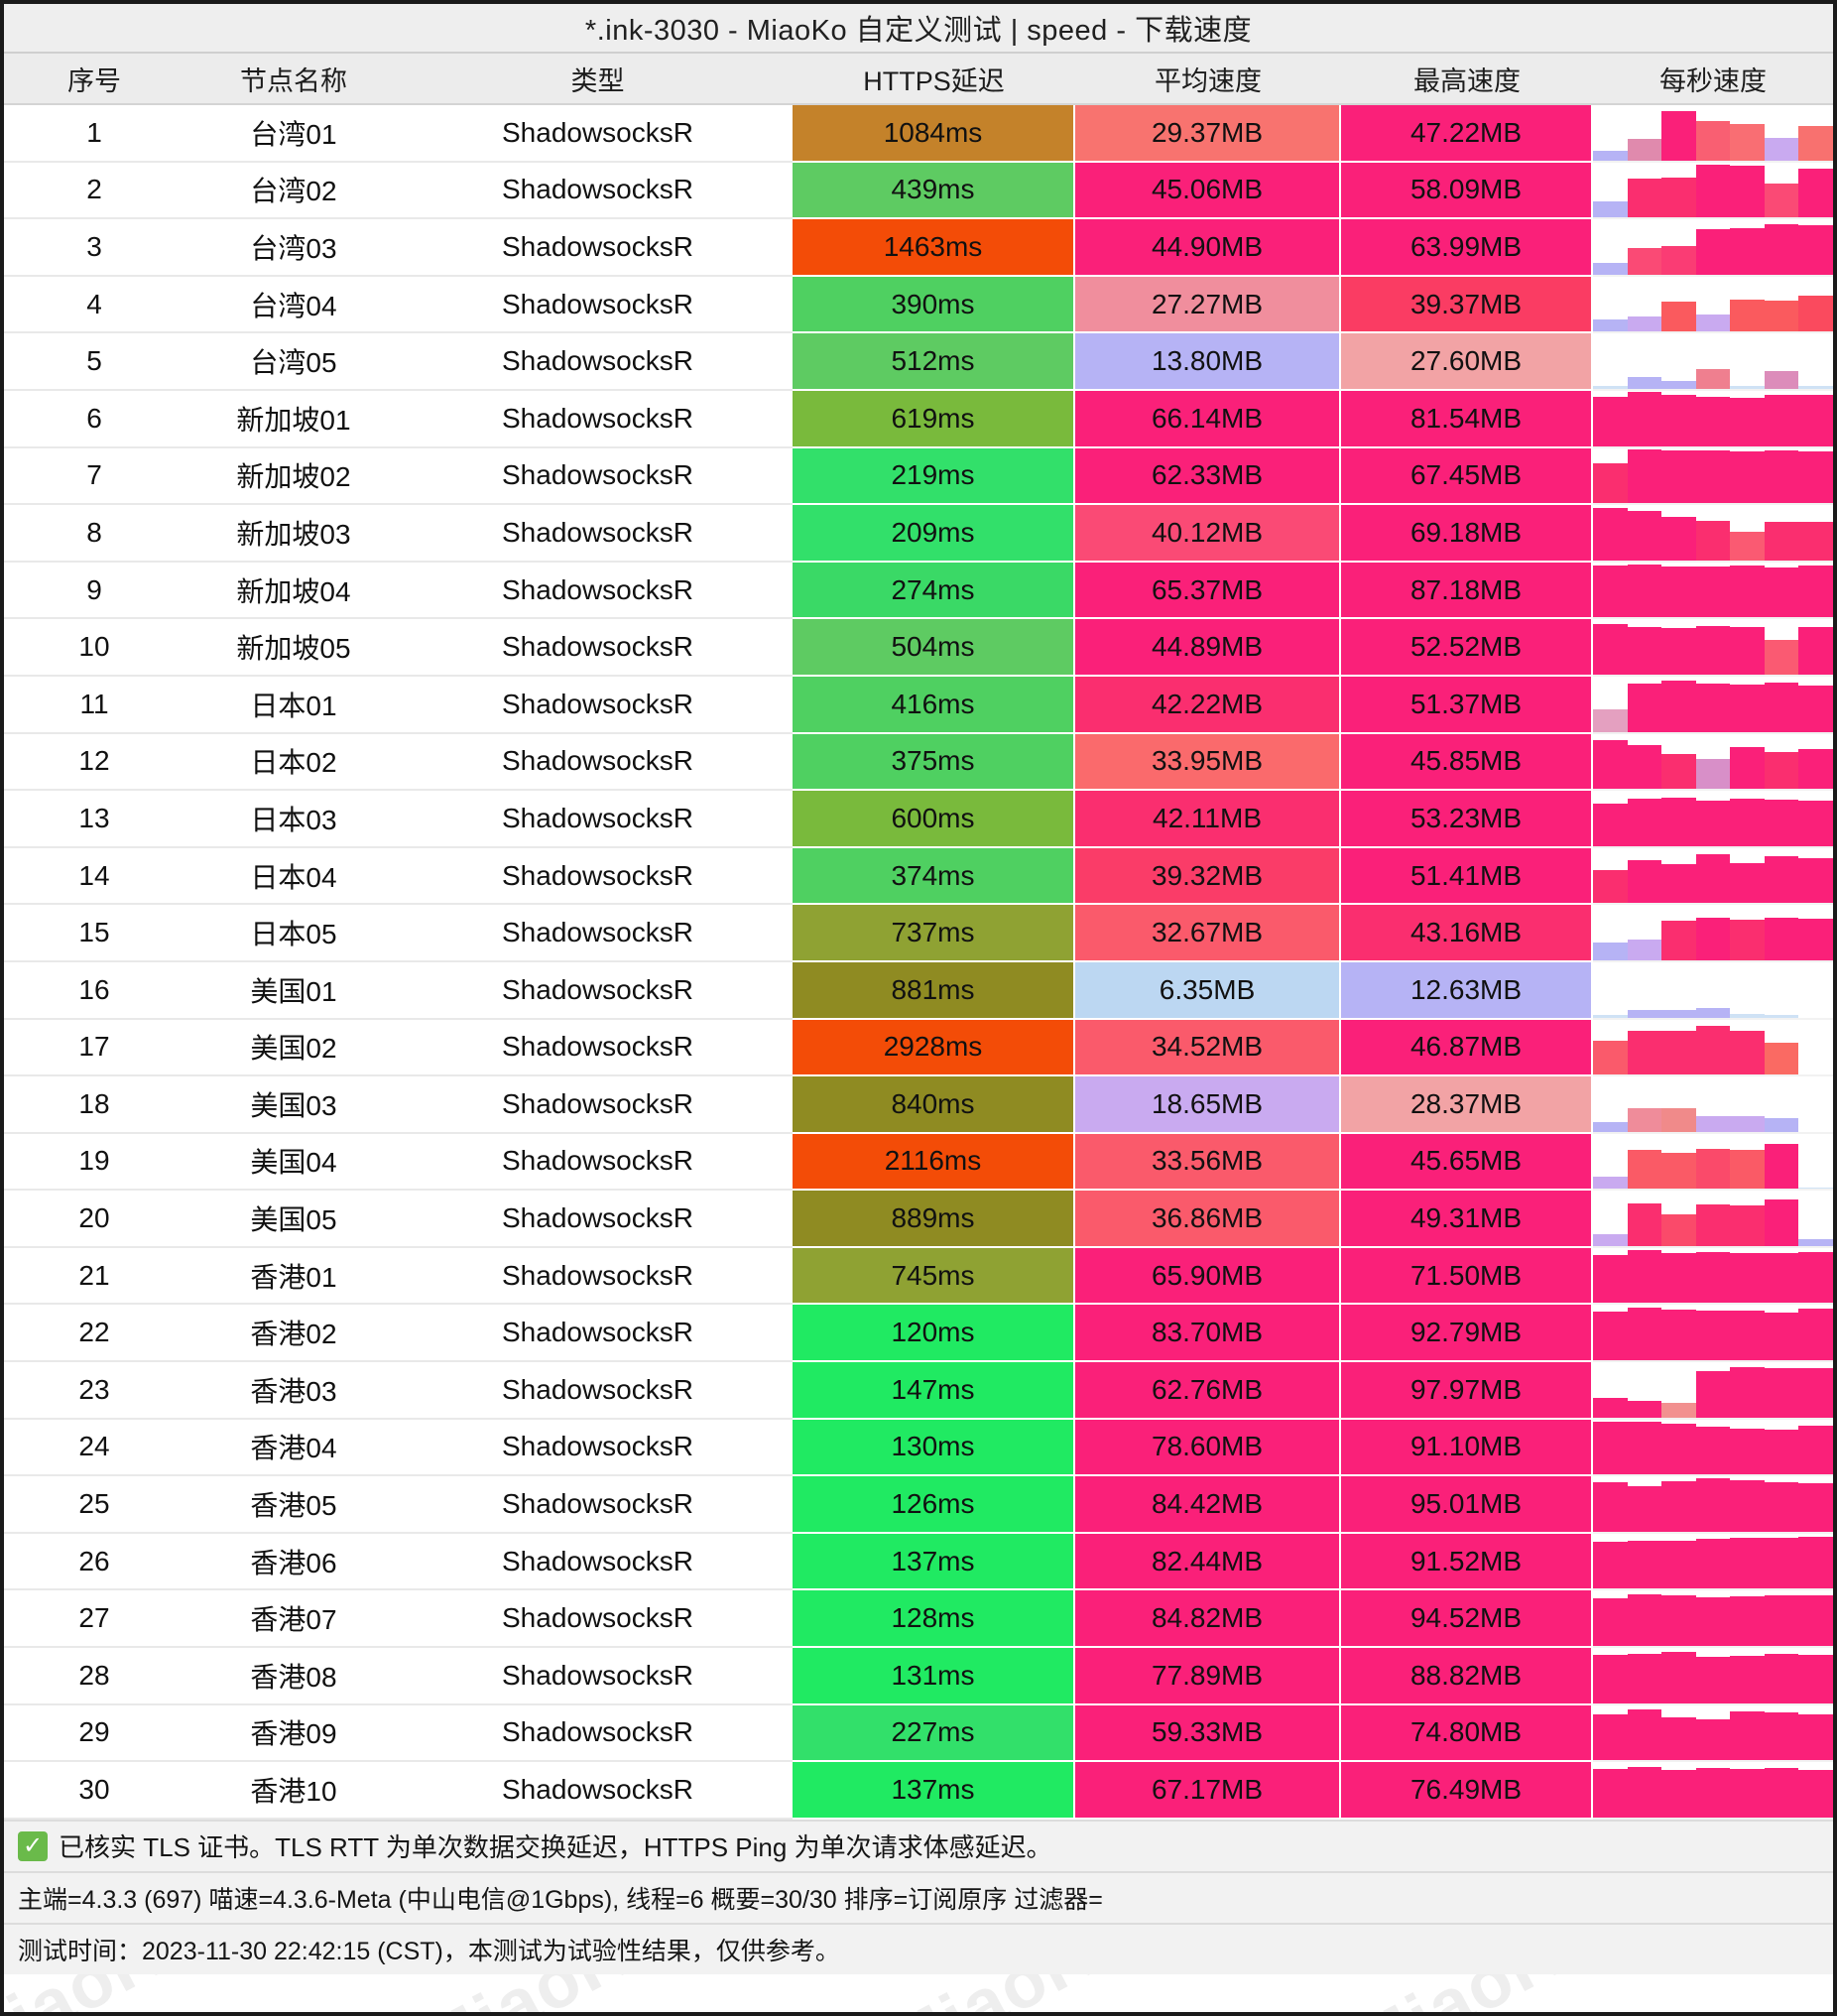 This screenshot has width=1837, height=2016. I want to click on table-row: 14 日本04 ShadowsocksR 374ms 39.32MB 51.41MB, so click(918, 876).